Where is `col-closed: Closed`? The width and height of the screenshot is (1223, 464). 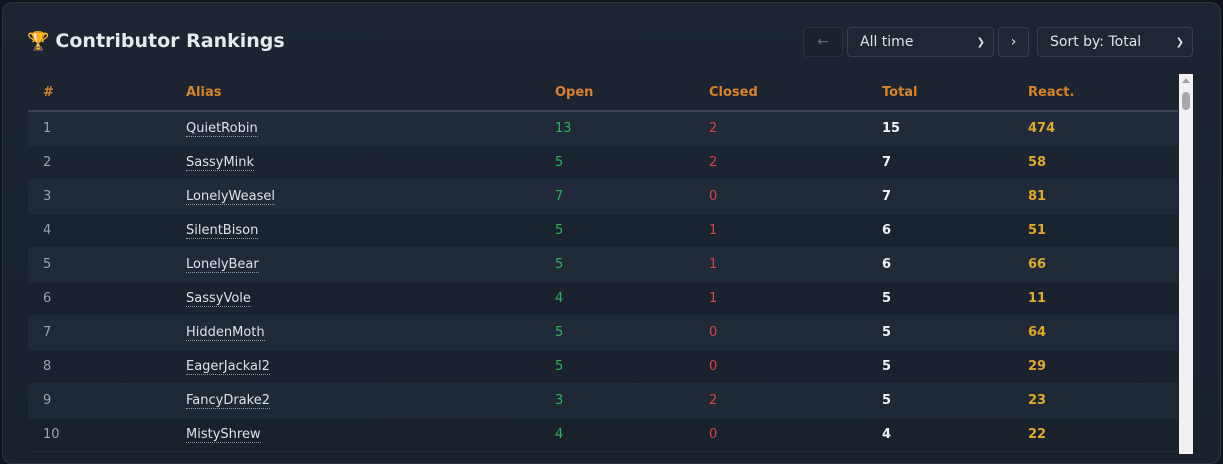
col-closed: Closed is located at coordinates (733, 92).